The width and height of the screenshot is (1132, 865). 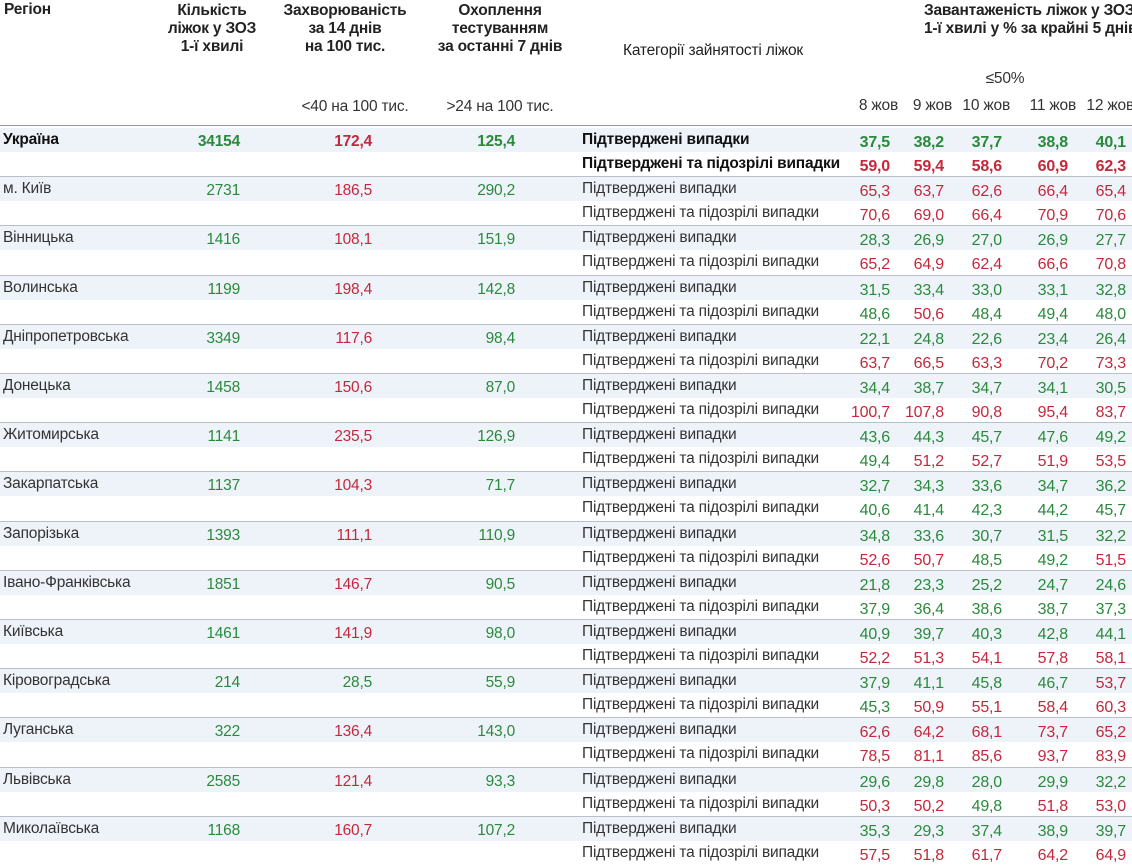 I want to click on load-value: 58,1, so click(x=1111, y=658).